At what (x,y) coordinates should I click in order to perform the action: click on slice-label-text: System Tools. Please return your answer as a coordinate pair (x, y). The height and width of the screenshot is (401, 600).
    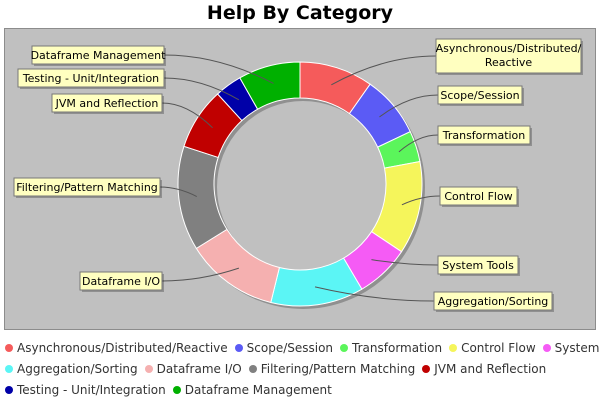
    Looking at the image, I should click on (478, 265).